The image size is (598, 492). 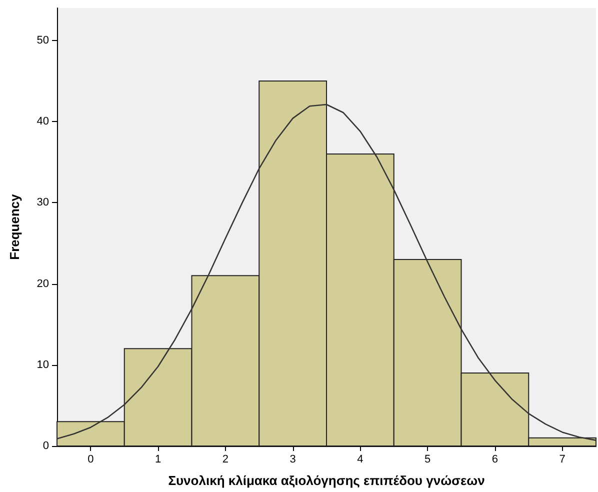 What do you see at coordinates (14, 226) in the screenshot?
I see `y-axis-title: Frequency` at bounding box center [14, 226].